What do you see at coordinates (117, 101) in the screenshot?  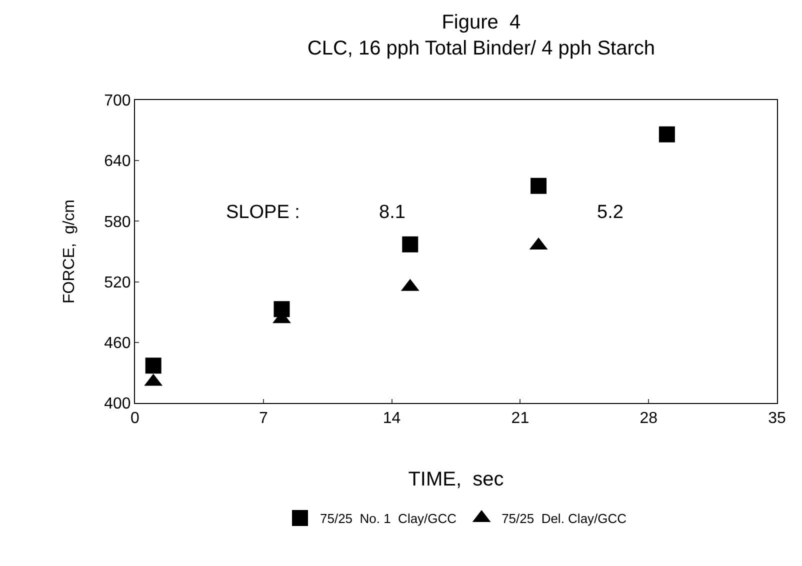 I see `y-tick-label: 700` at bounding box center [117, 101].